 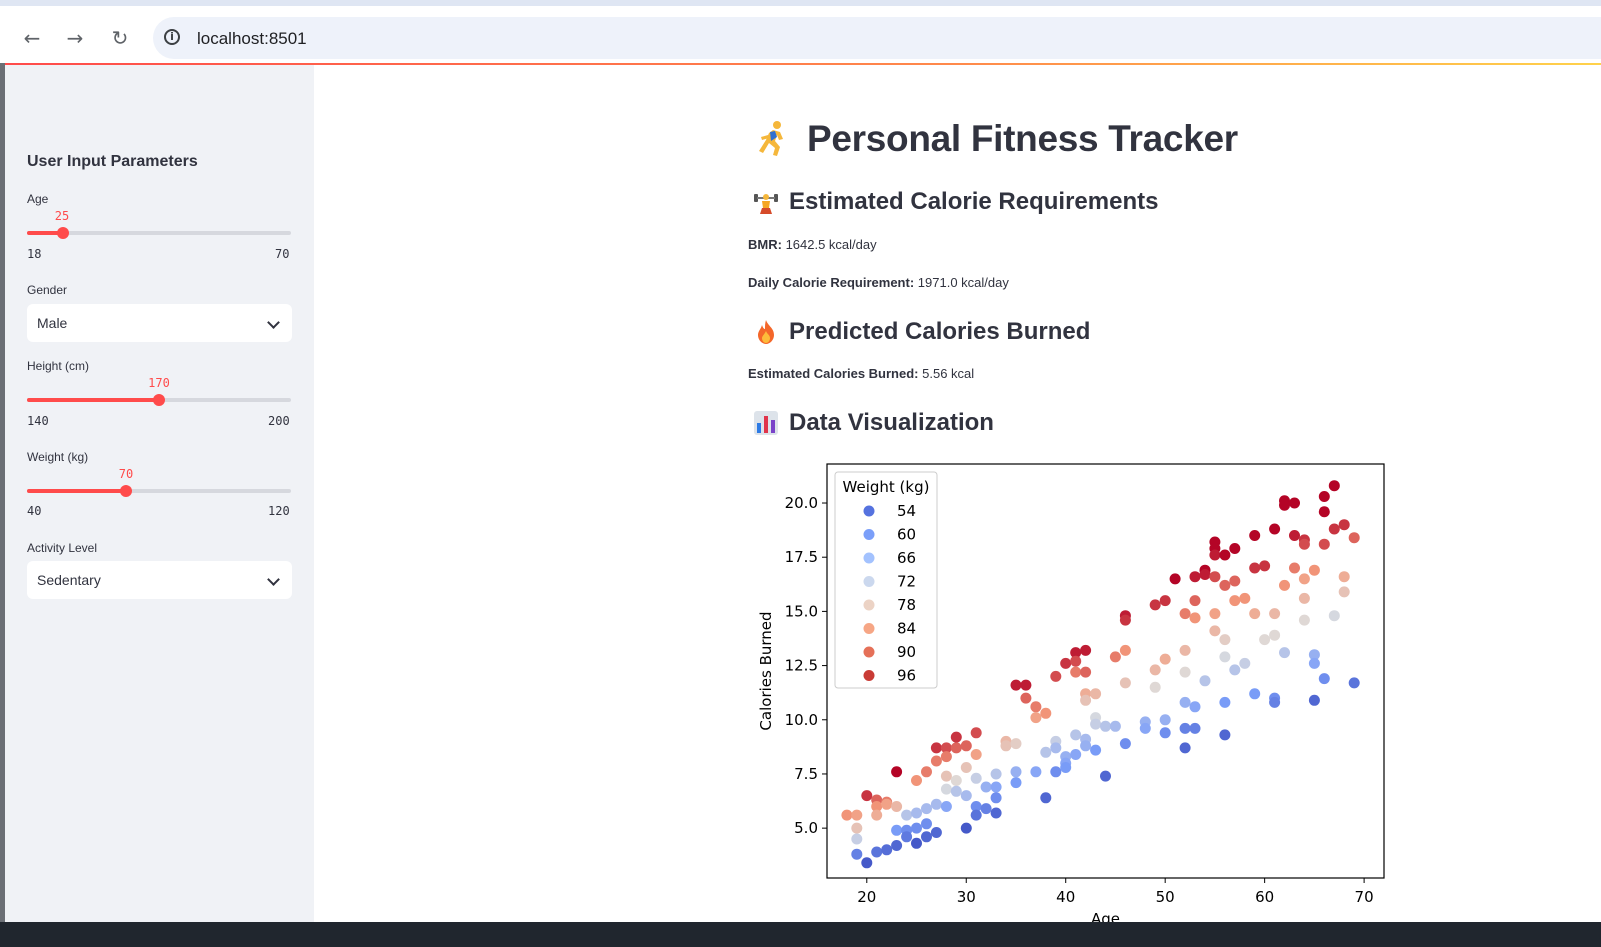 I want to click on x-tick-label: 20, so click(x=866, y=897).